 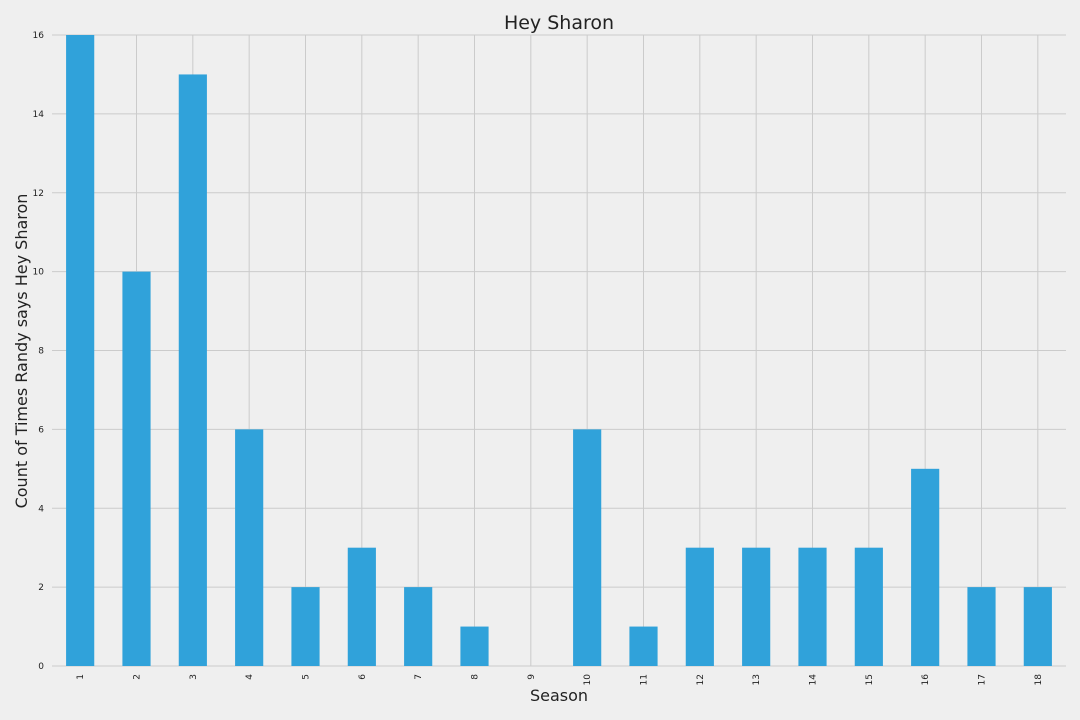 What do you see at coordinates (194, 677) in the screenshot?
I see `x-tick-label: 3` at bounding box center [194, 677].